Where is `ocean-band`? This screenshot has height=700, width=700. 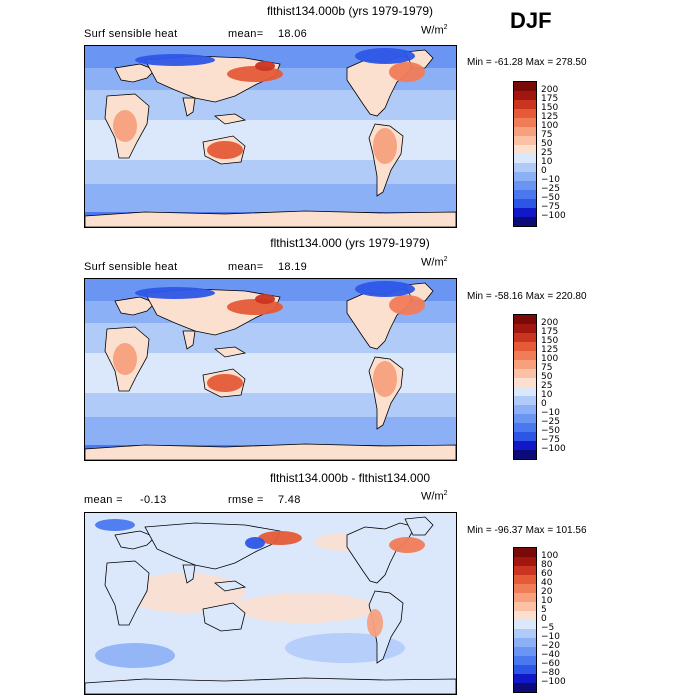 ocean-band is located at coordinates (270, 431).